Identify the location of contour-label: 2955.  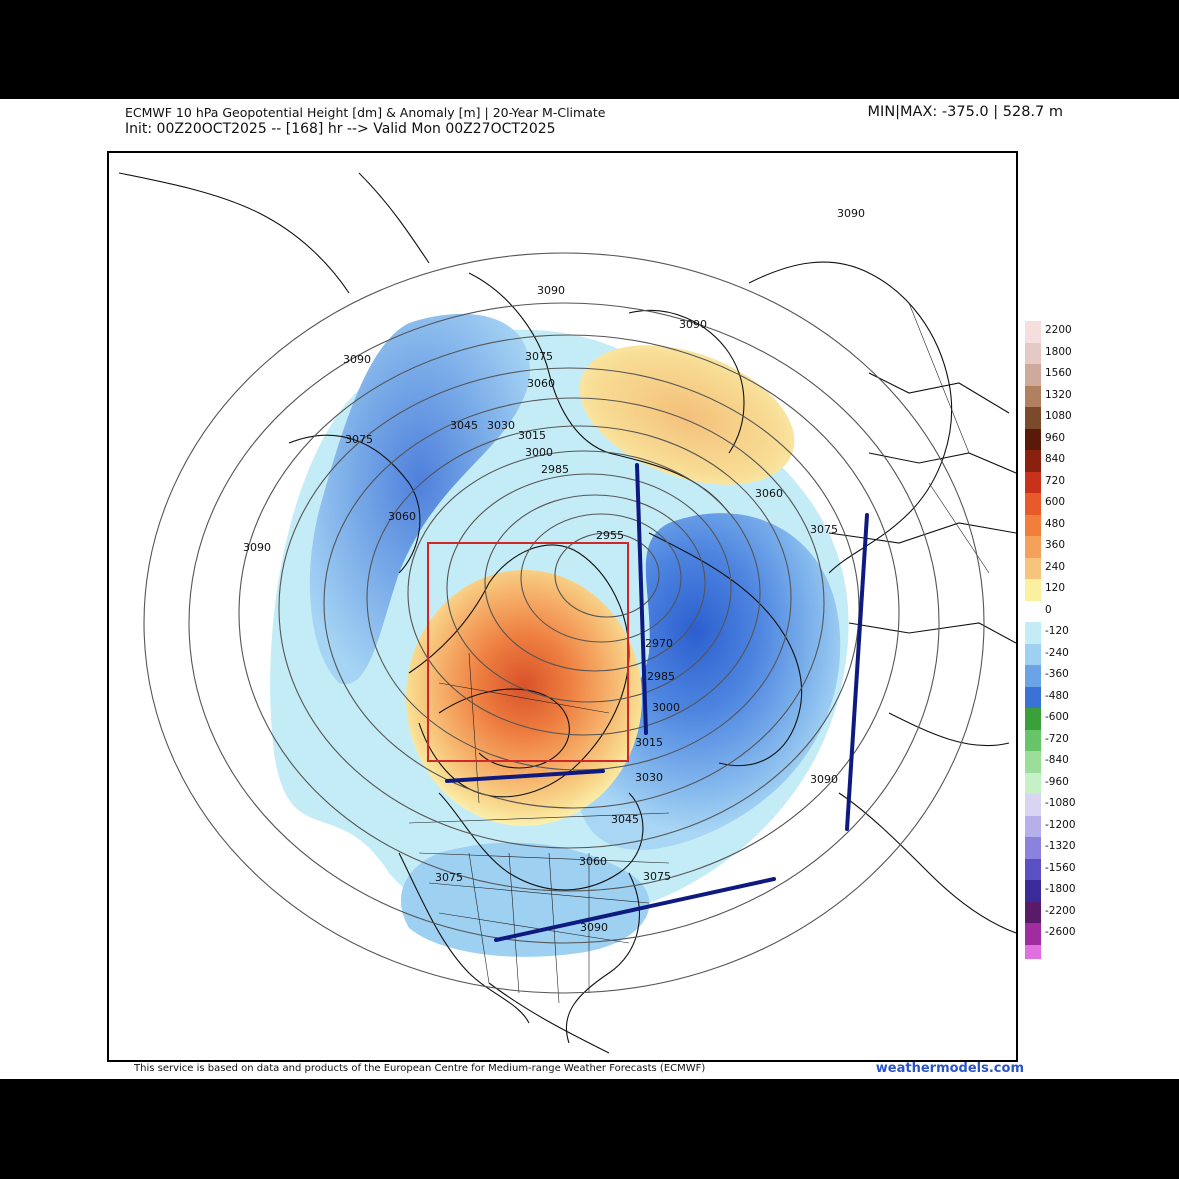
(610, 535).